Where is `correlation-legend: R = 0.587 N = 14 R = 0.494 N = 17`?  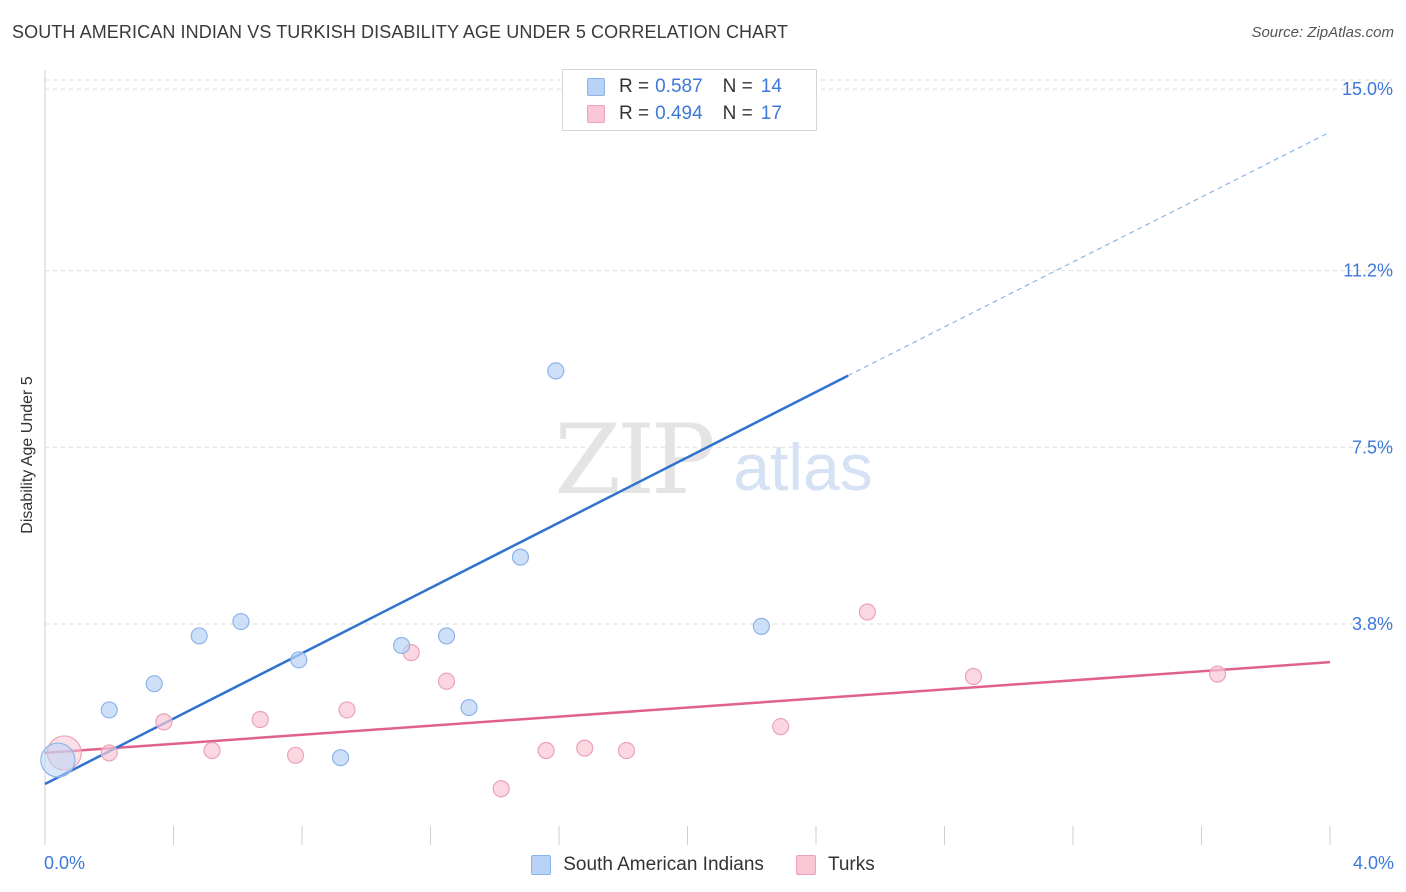 correlation-legend: R = 0.587 N = 14 R = 0.494 N = 17 is located at coordinates (689, 100).